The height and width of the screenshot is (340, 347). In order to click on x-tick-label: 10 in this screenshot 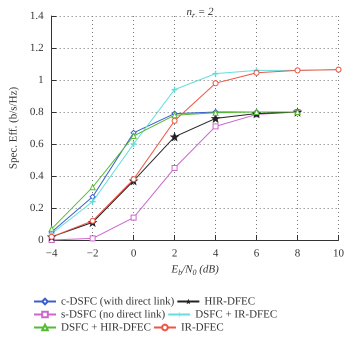, I will do `click(338, 254)`.